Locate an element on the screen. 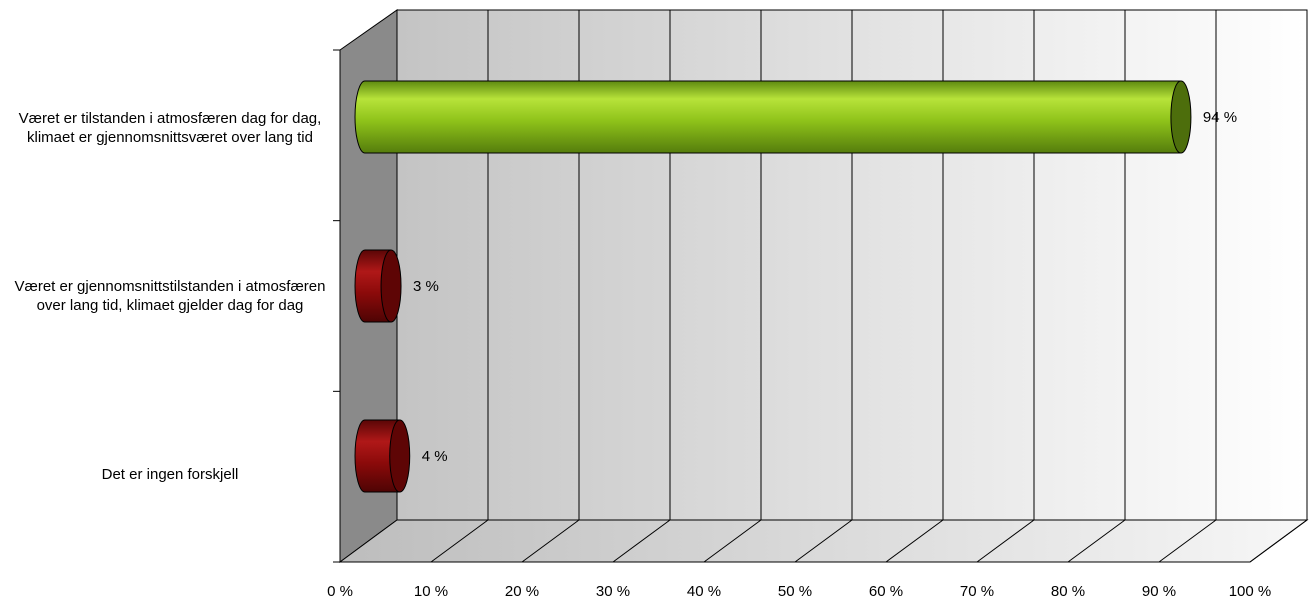 This screenshot has height=601, width=1315. x-tick-label: 0 % is located at coordinates (340, 591).